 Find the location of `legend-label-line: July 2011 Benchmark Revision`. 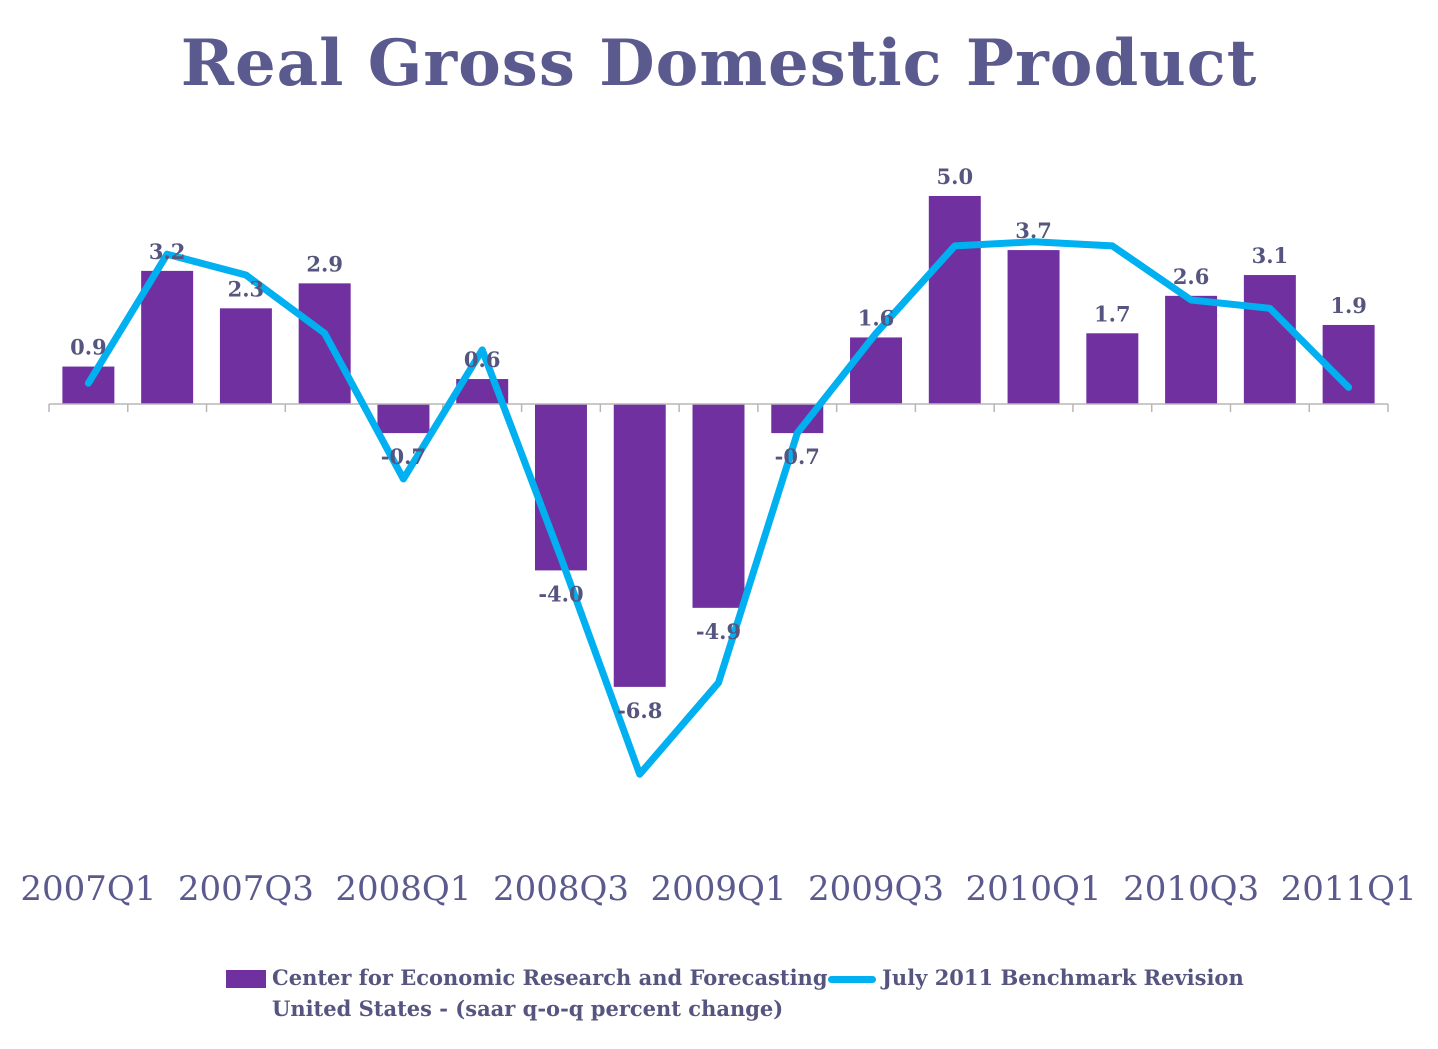

legend-label-line: July 2011 Benchmark Revision is located at coordinates (1063, 977).